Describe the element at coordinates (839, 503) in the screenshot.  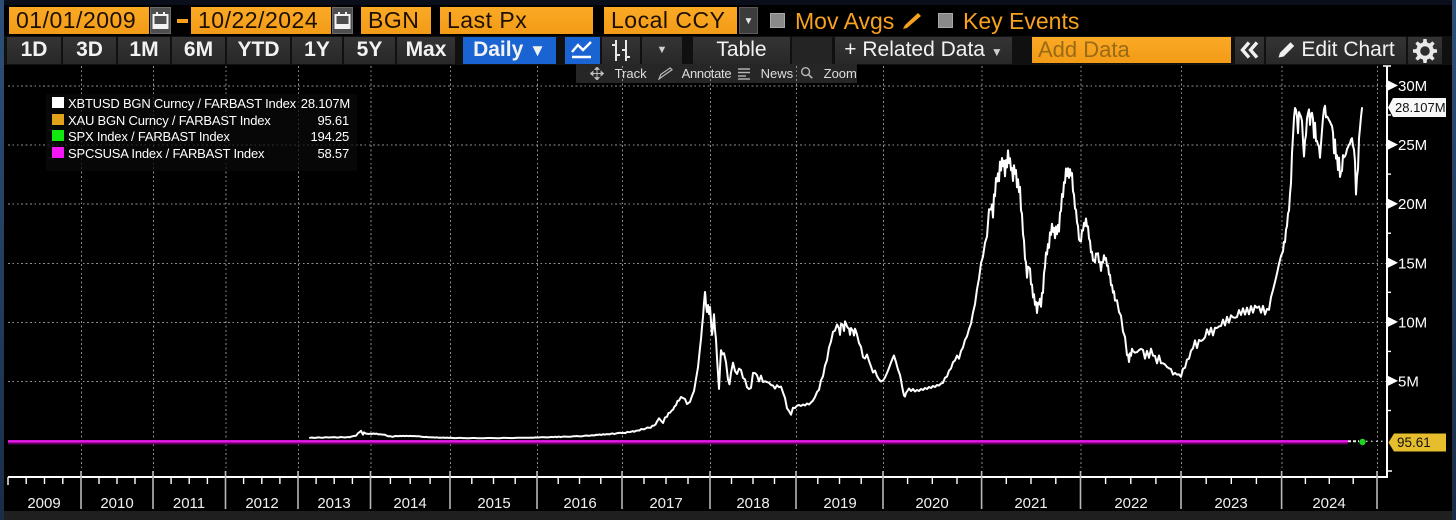
I see `svg-text: 2019` at that location.